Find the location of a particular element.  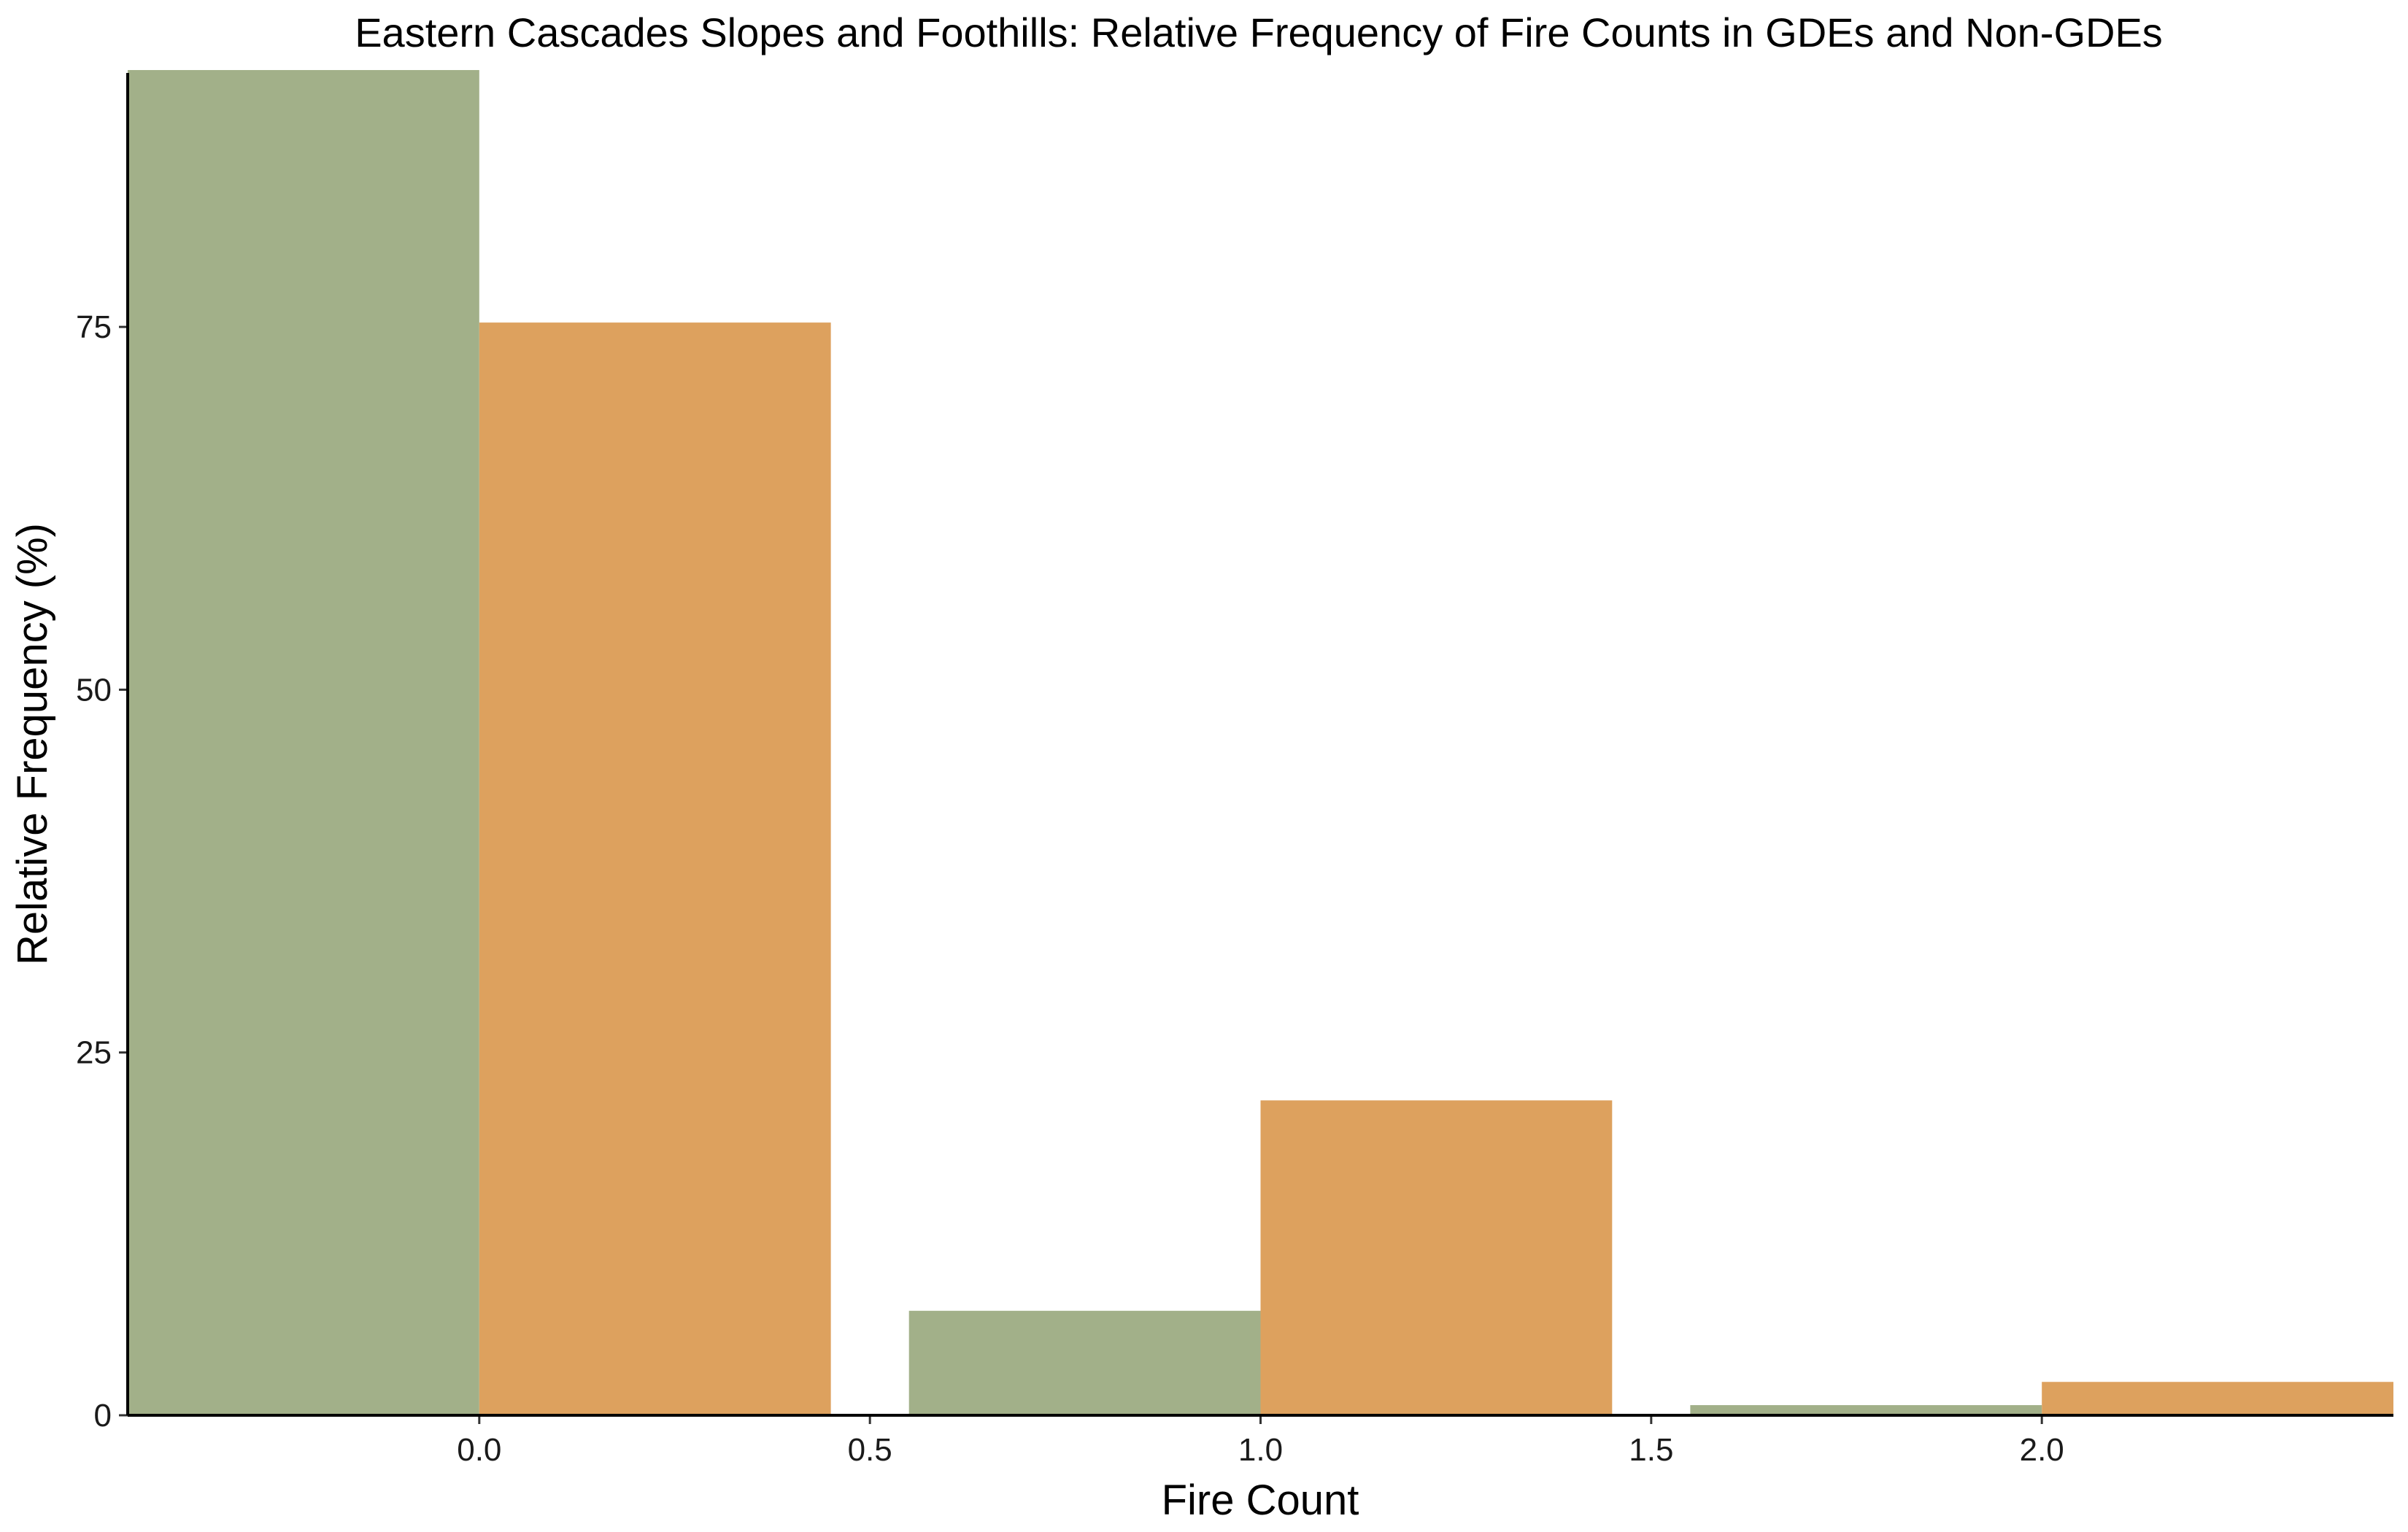

y-tick-label: 0 is located at coordinates (103, 1416).